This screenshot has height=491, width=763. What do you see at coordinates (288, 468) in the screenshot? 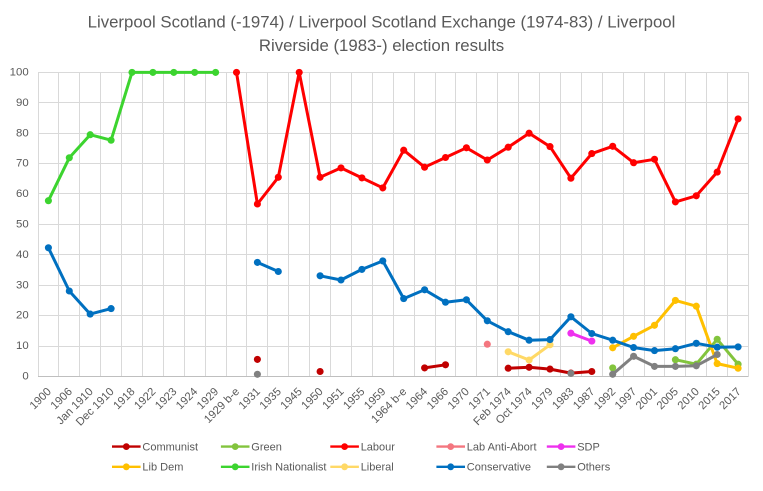
I see `svg-text: Irish Nationalist` at bounding box center [288, 468].